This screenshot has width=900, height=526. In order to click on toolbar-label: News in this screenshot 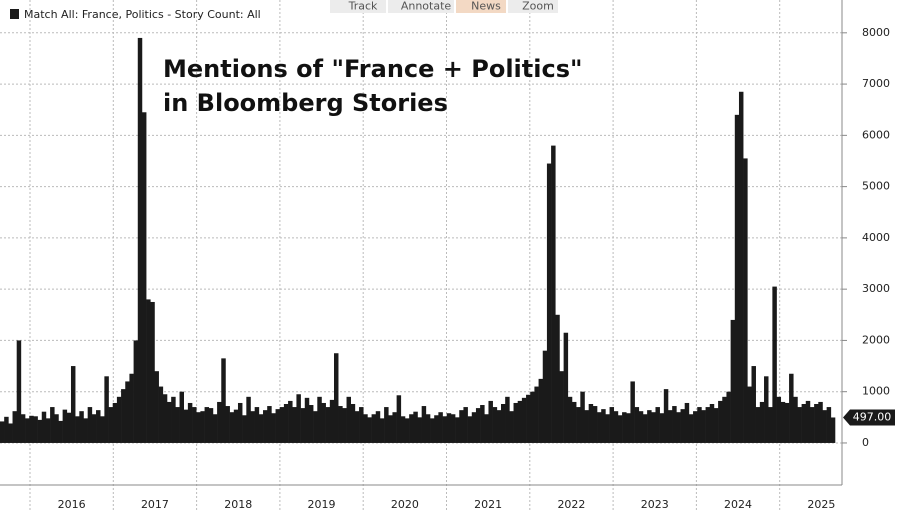, I will do `click(486, 6)`.